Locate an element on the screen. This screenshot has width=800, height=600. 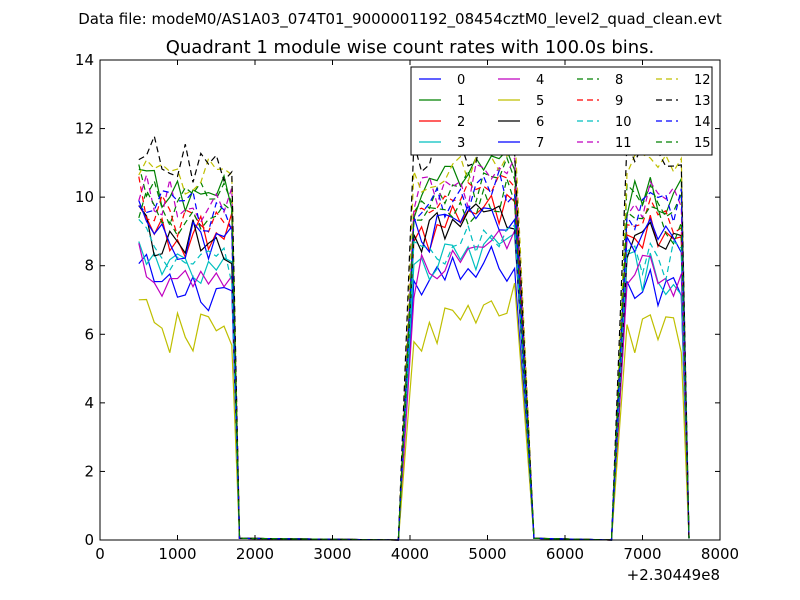
x-tick-label: 5000 is located at coordinates (487, 554).